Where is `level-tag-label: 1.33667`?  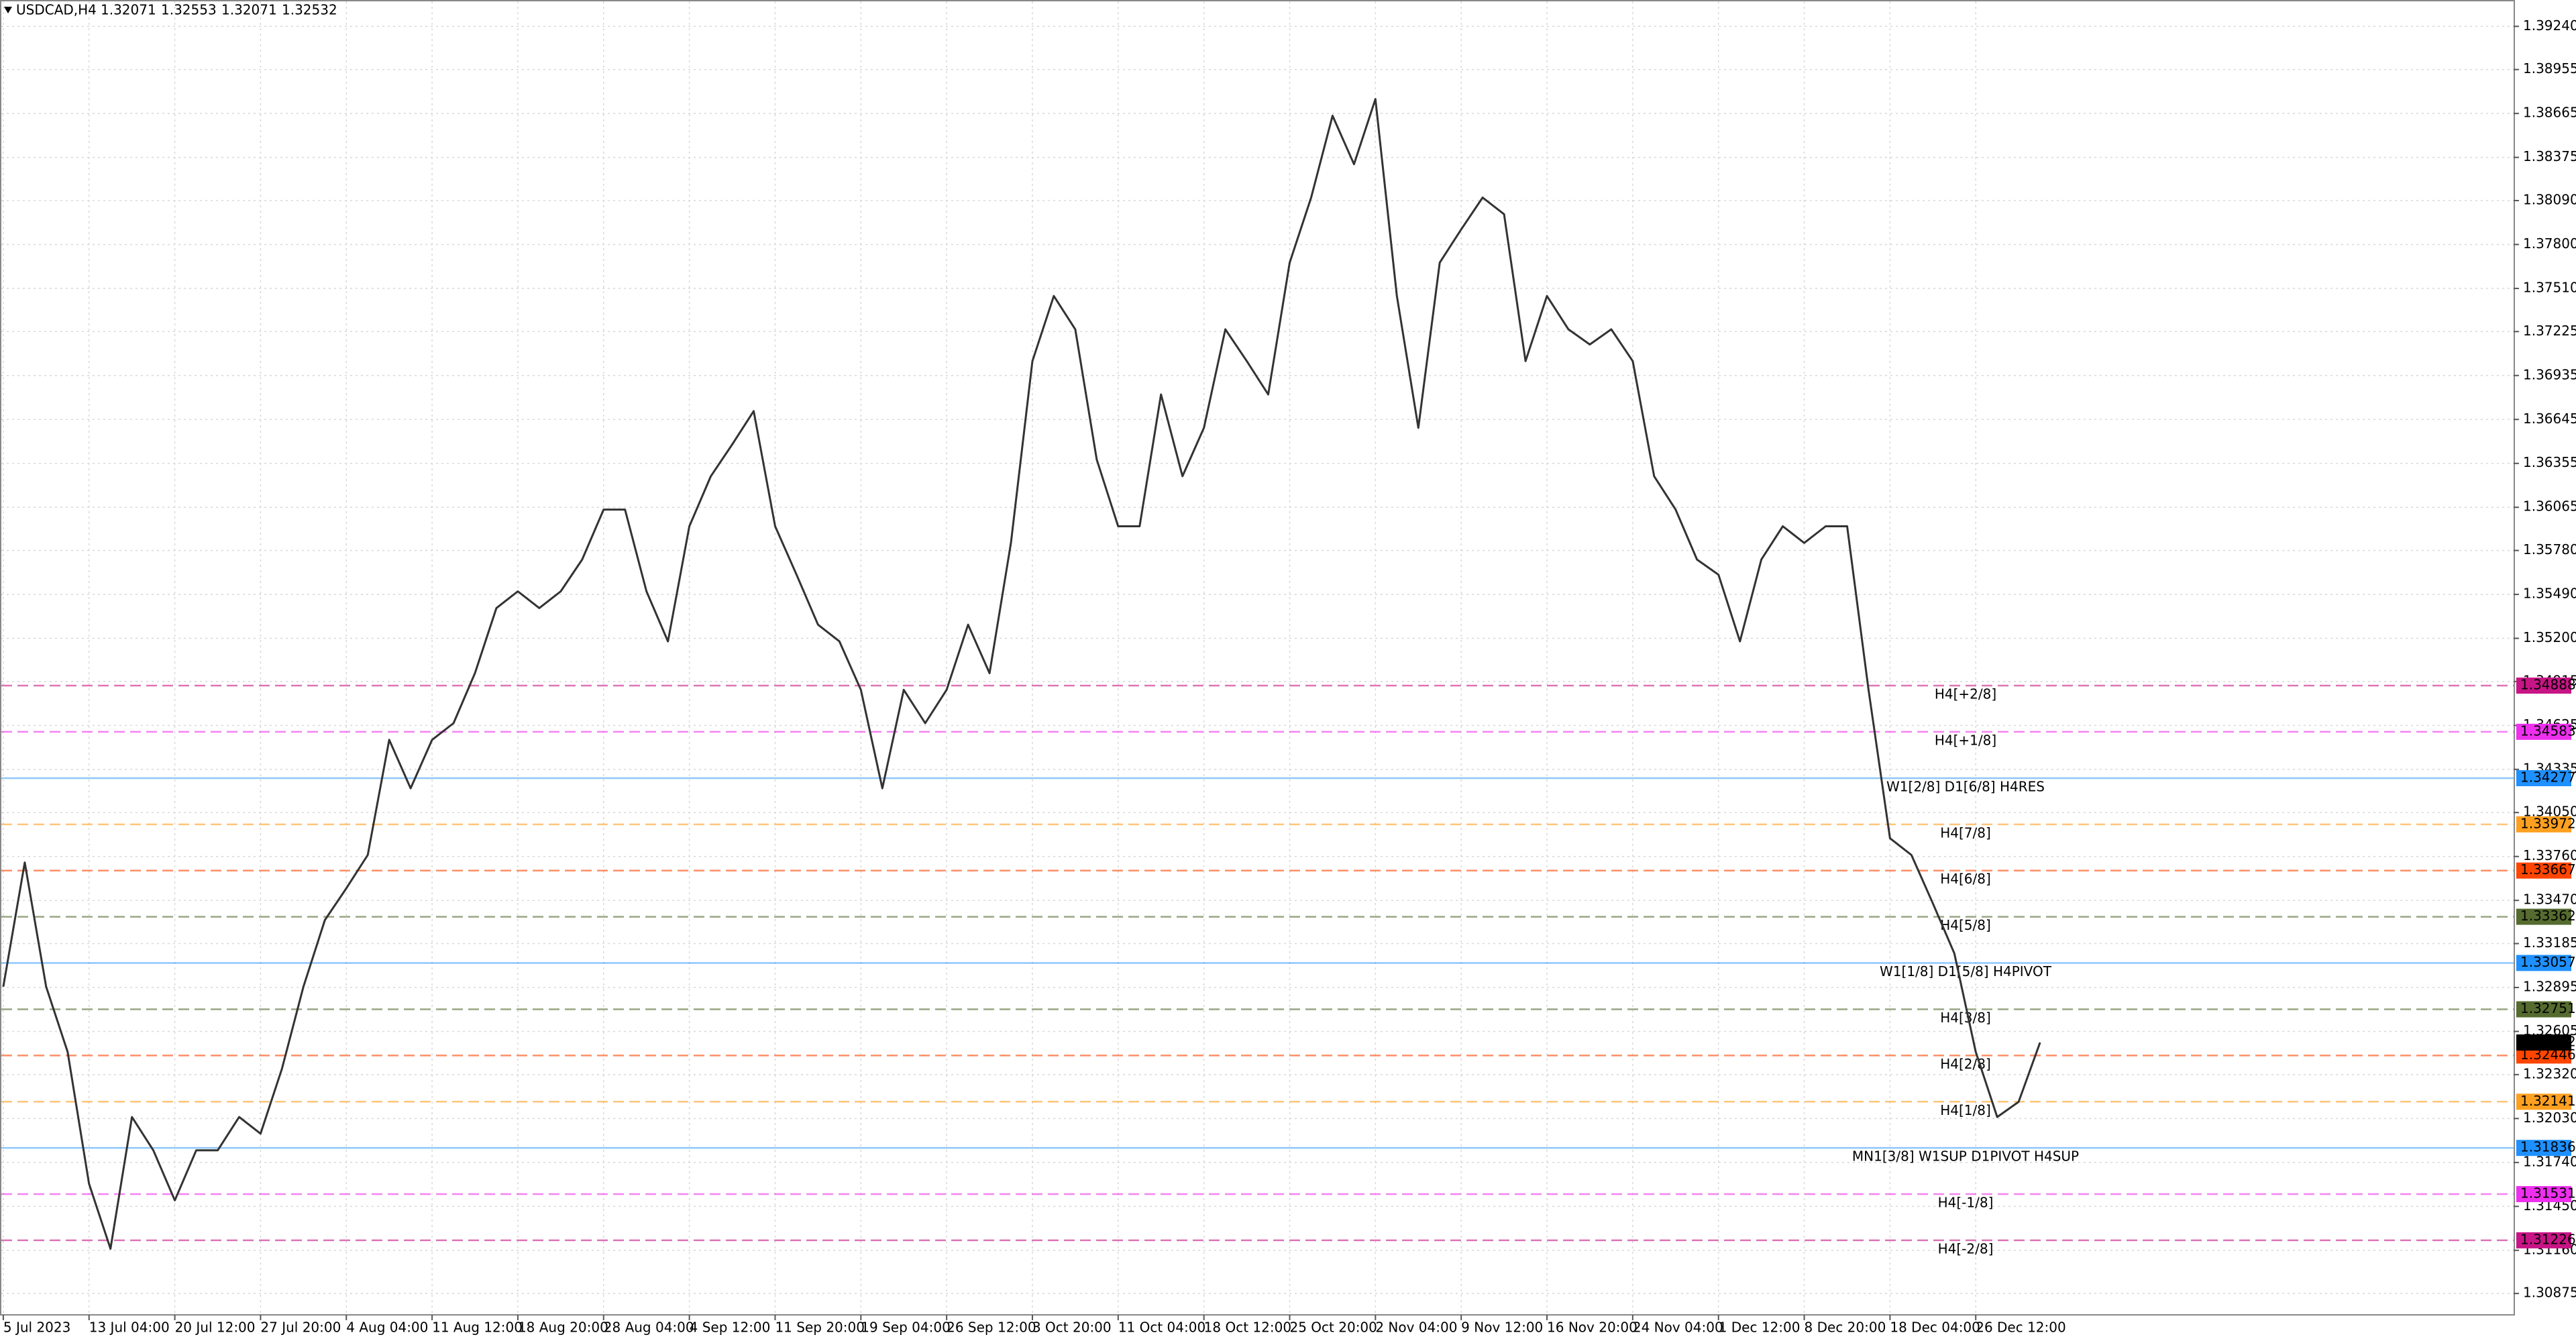 level-tag-label: 1.33667 is located at coordinates (2548, 869).